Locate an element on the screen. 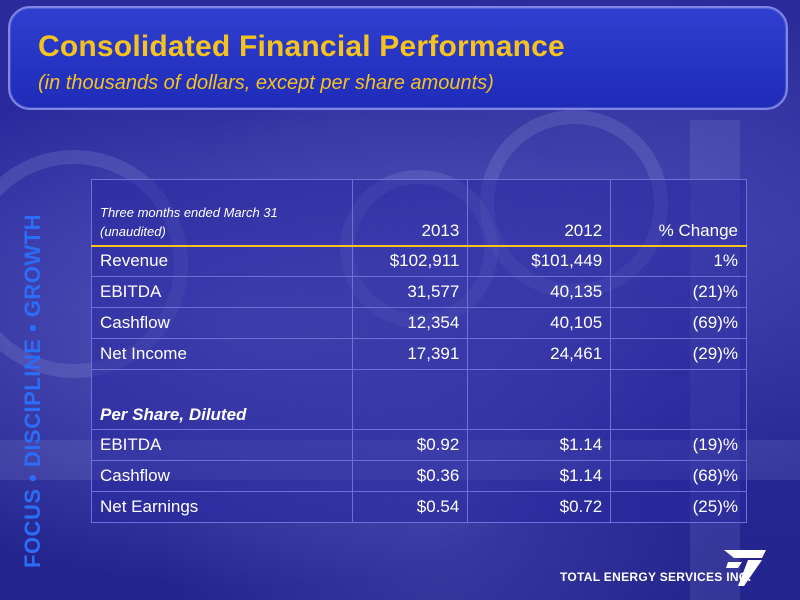 The image size is (800, 600). table-row-per-share-net-earnings: Net Earnings $0.54 $0.72 (25)% is located at coordinates (418, 507).